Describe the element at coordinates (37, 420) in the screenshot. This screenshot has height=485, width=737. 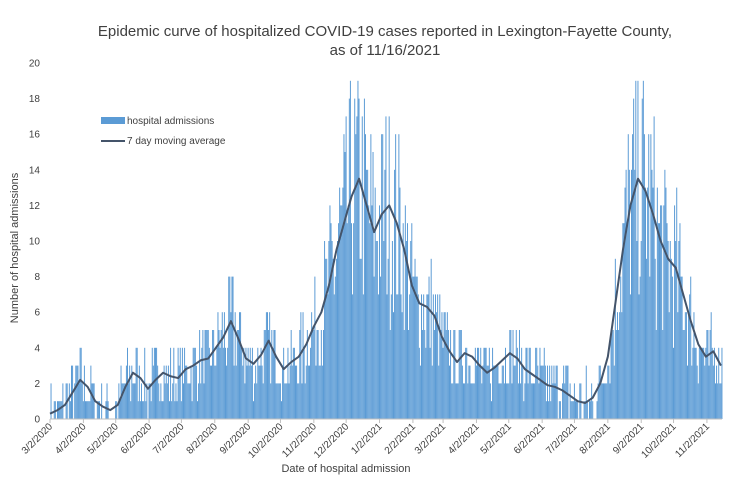
I see `y-tick-label: 0` at that location.